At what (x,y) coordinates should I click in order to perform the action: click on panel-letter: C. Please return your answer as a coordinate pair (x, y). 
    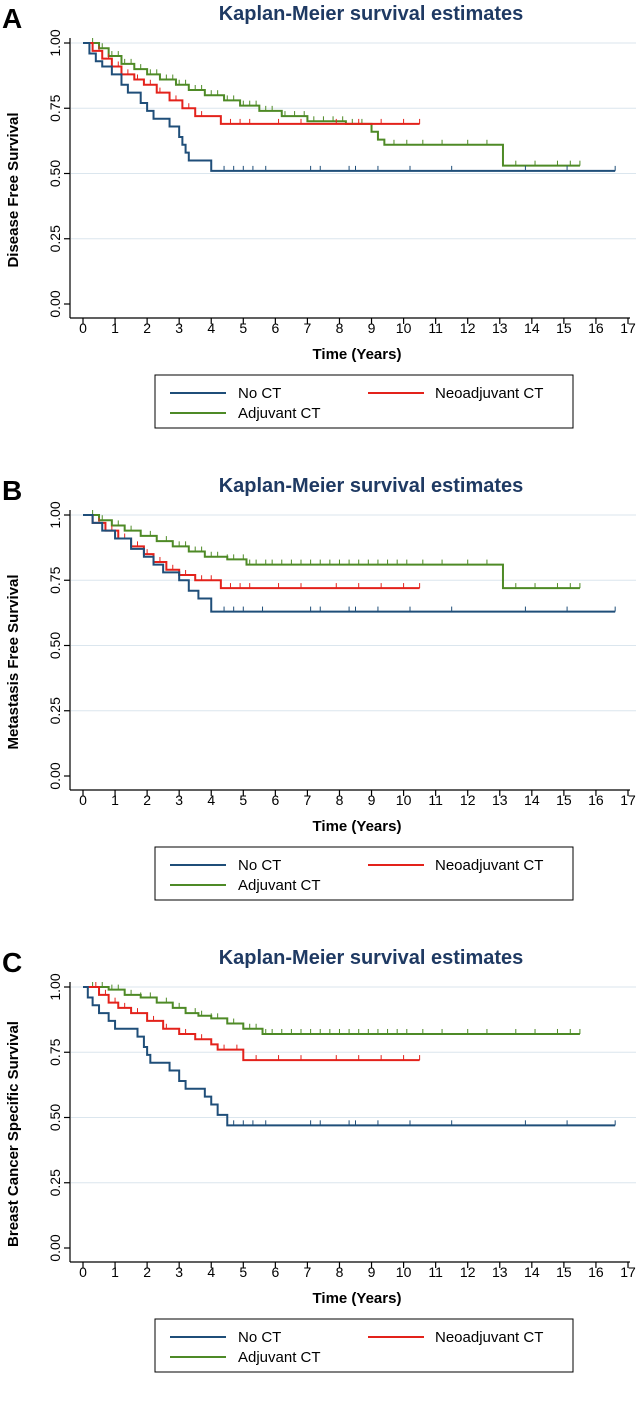
    Looking at the image, I should click on (12, 962).